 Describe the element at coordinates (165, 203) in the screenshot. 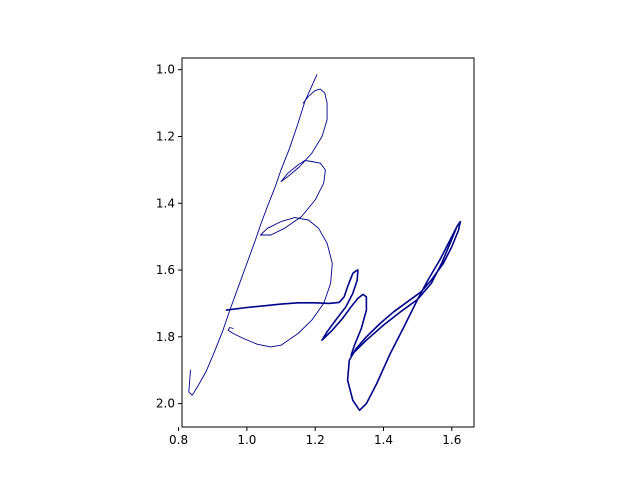

I see `y-tick-label: 1.4` at that location.